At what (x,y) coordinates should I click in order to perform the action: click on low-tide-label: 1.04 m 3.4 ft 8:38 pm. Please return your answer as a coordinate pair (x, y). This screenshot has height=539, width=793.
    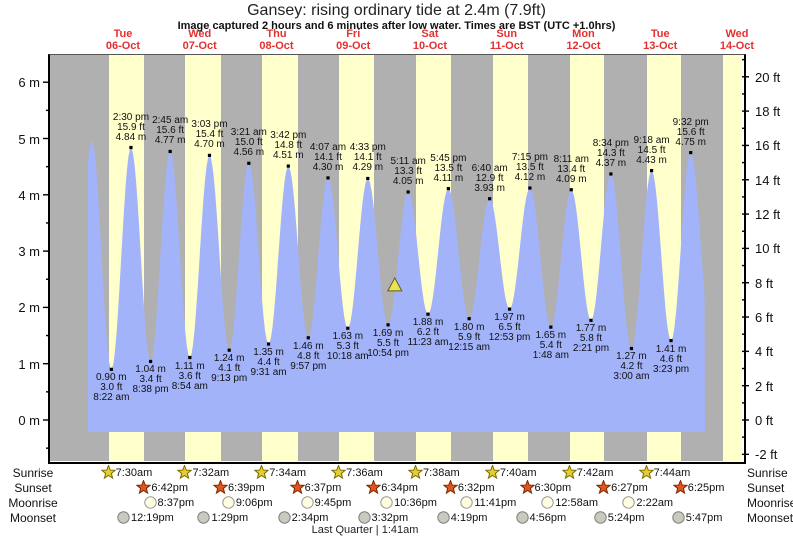
    Looking at the image, I should click on (151, 380).